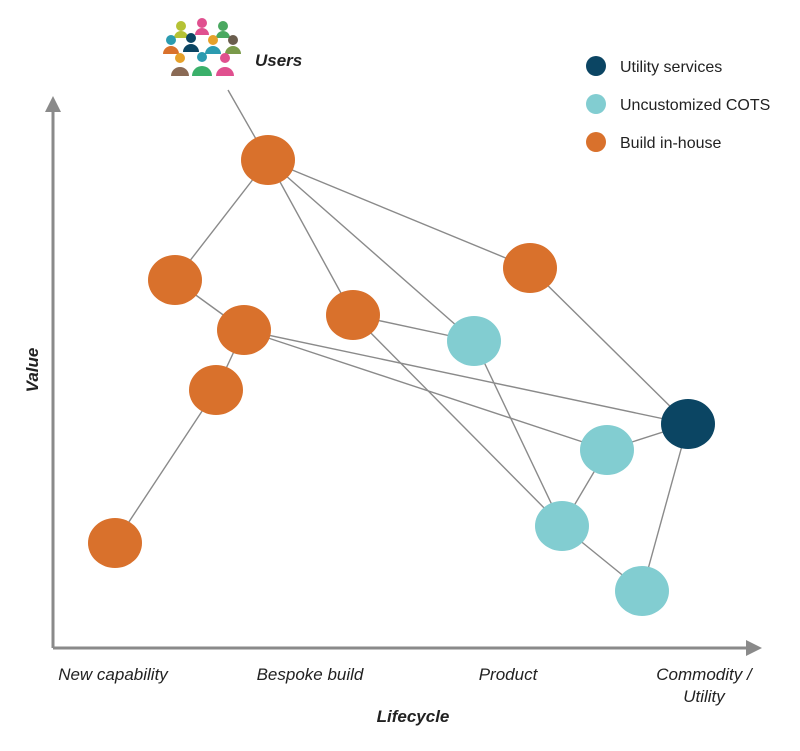  What do you see at coordinates (113, 674) in the screenshot?
I see `stage-label-new-capability: New capability` at bounding box center [113, 674].